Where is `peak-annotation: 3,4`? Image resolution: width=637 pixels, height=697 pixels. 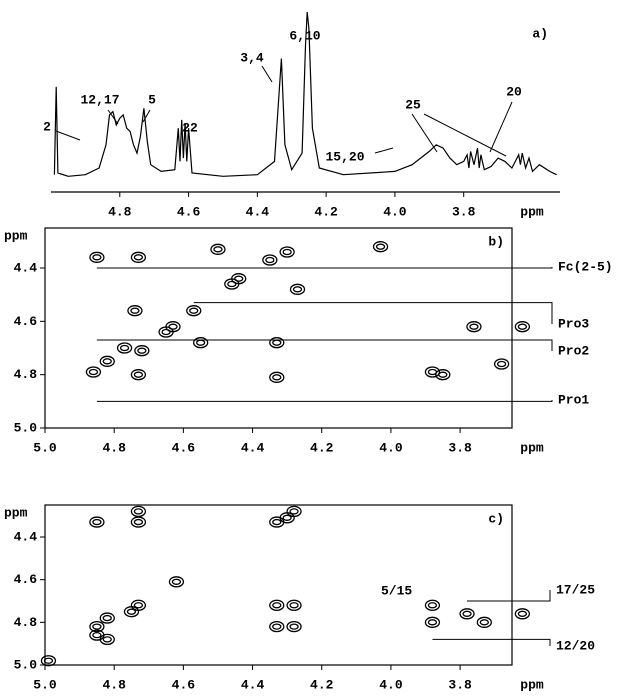
peak-annotation: 3,4 is located at coordinates (252, 57).